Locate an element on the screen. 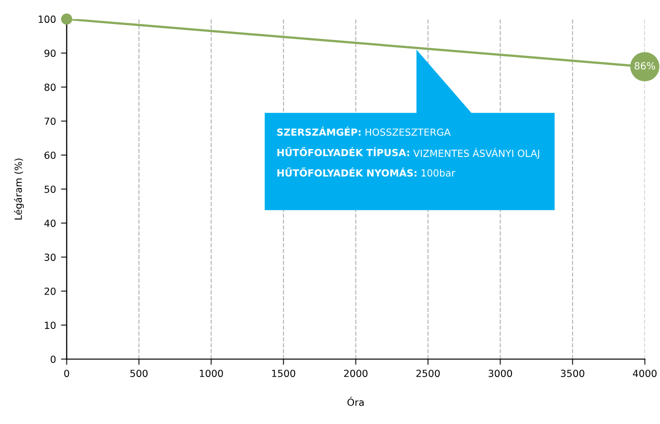 This screenshot has height=424, width=660. y-tick-label: 80 is located at coordinates (50, 87).